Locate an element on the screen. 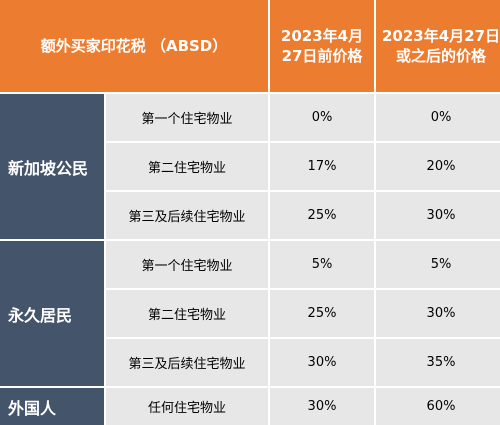 This screenshot has width=500, height=425. before-price-header-line2: 27日前价格 is located at coordinates (322, 56).